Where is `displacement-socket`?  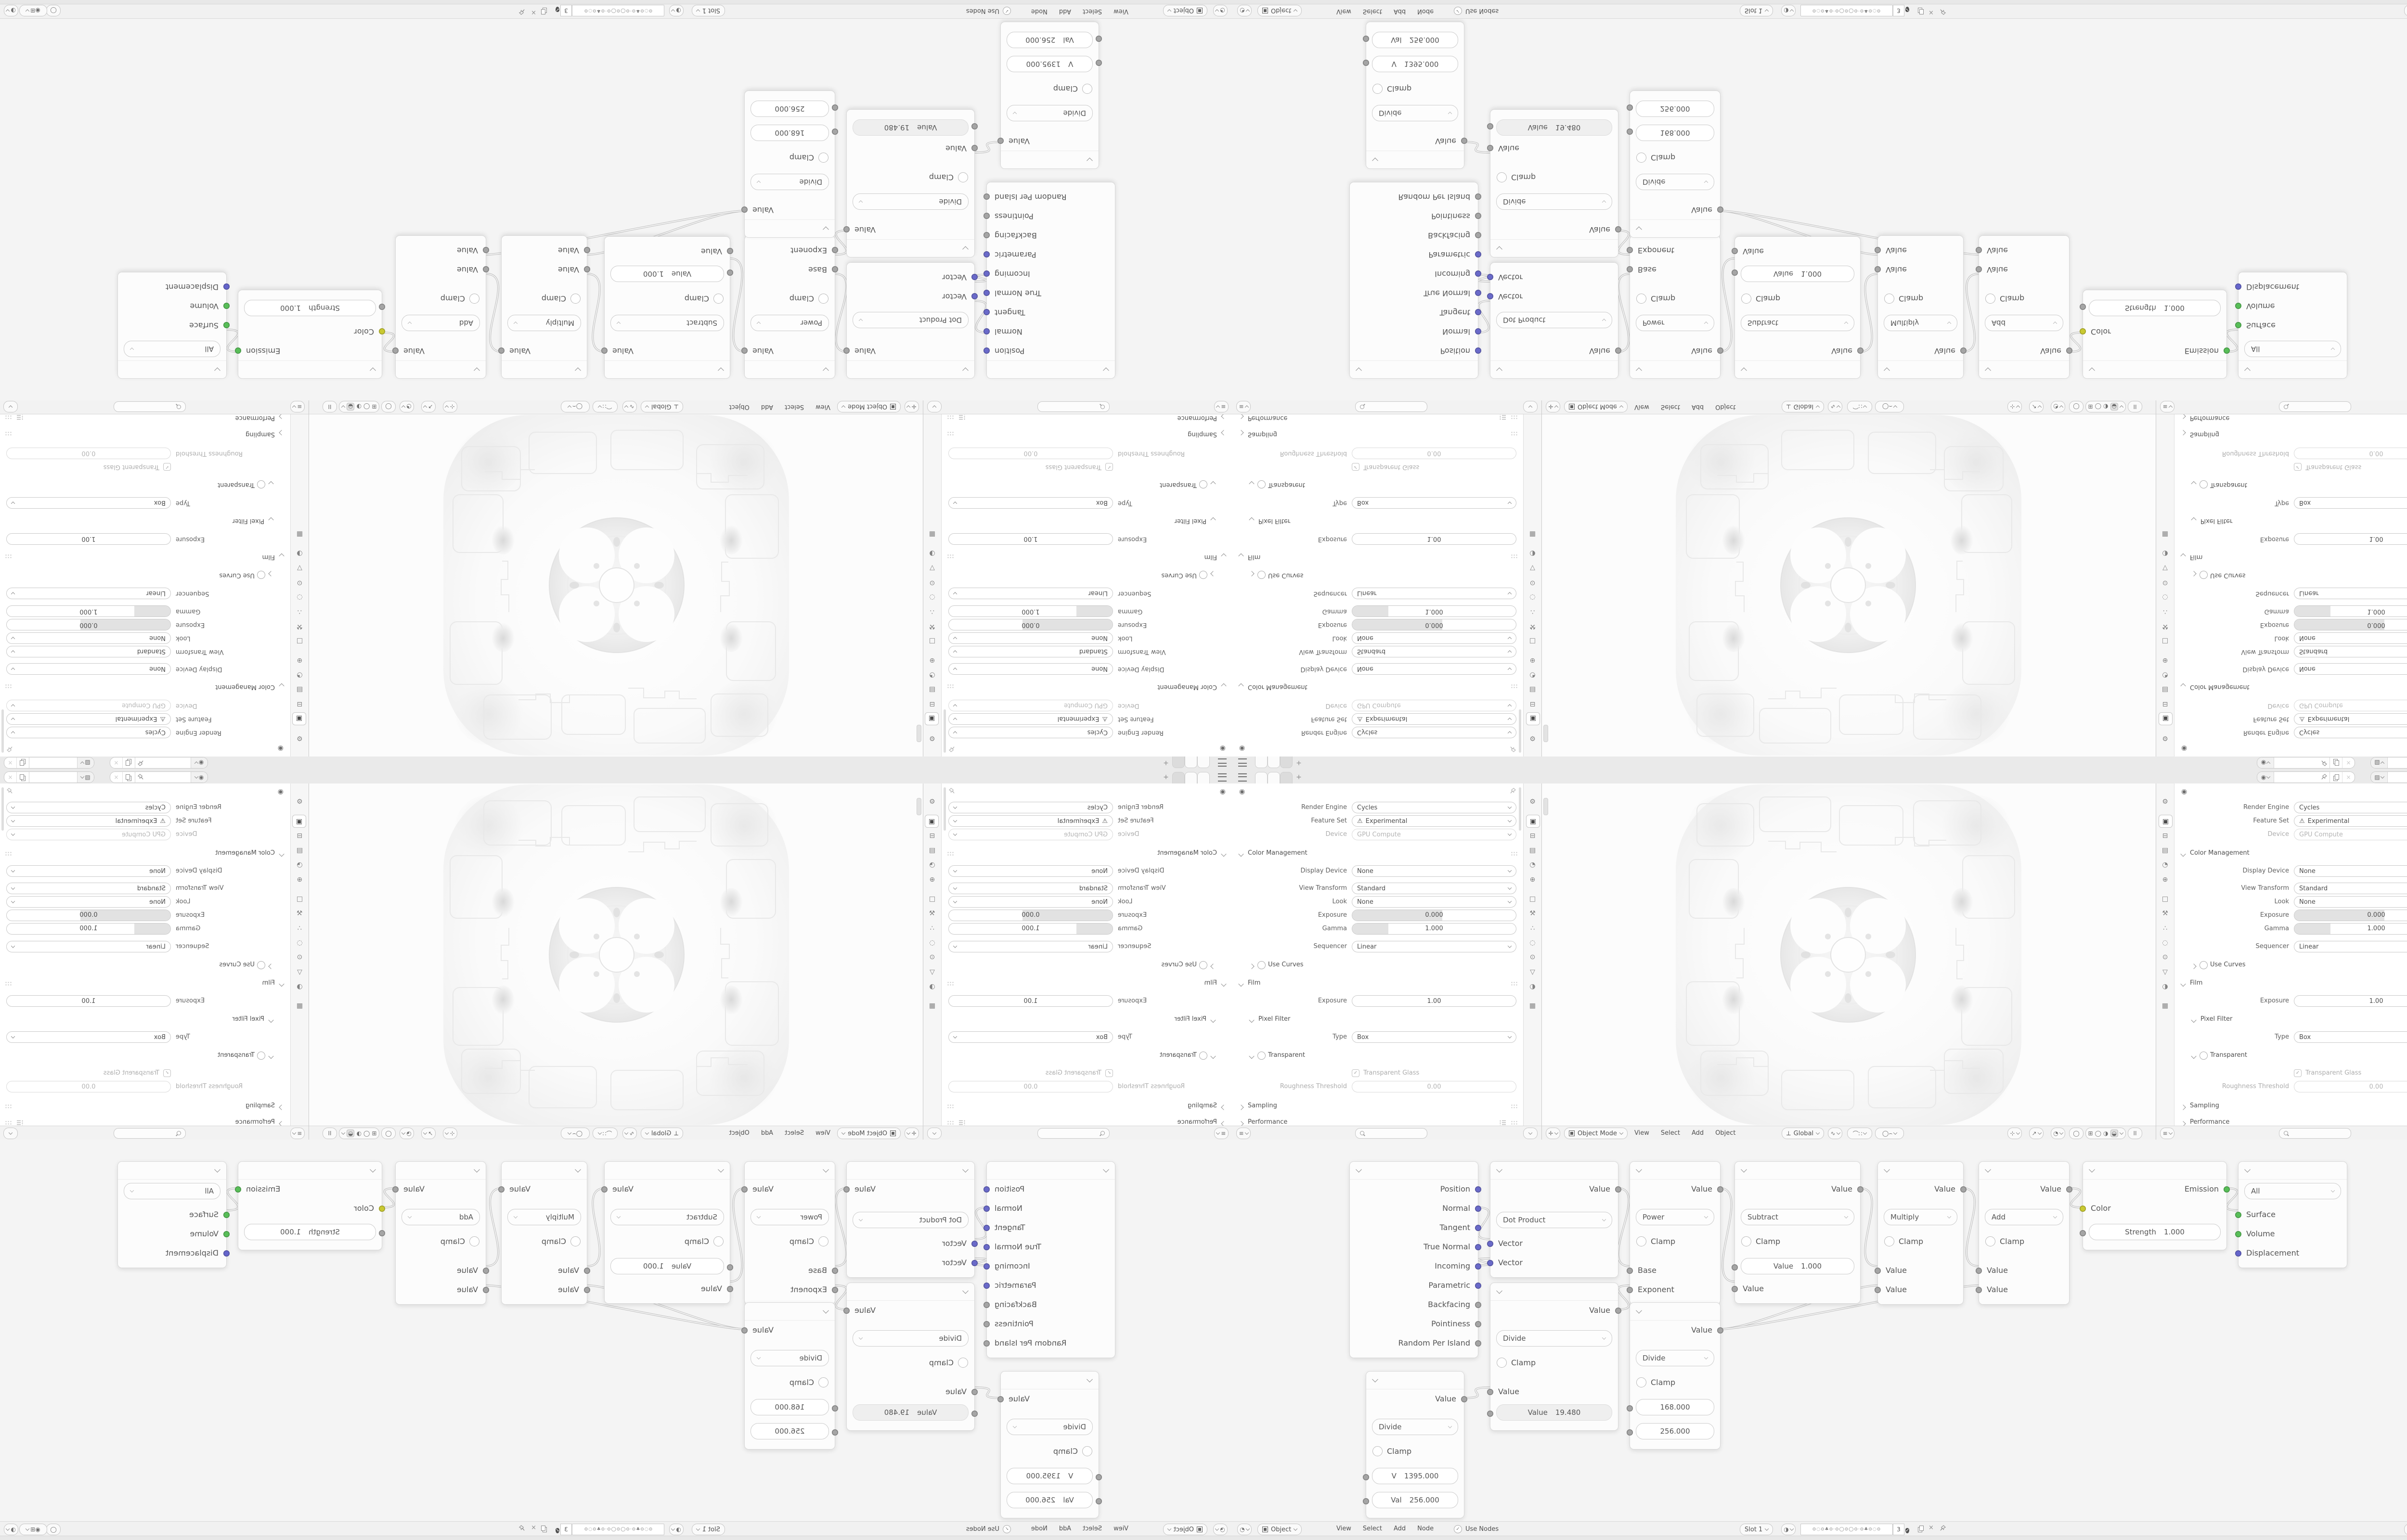
displacement-socket is located at coordinates (2238, 1253).